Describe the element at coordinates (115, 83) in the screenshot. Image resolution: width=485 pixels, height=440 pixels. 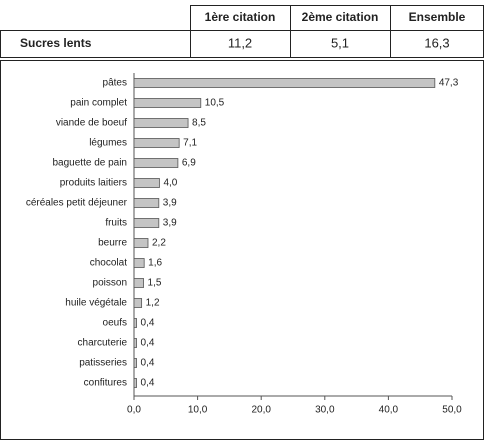
I see `y-tick-label: pâtes` at that location.